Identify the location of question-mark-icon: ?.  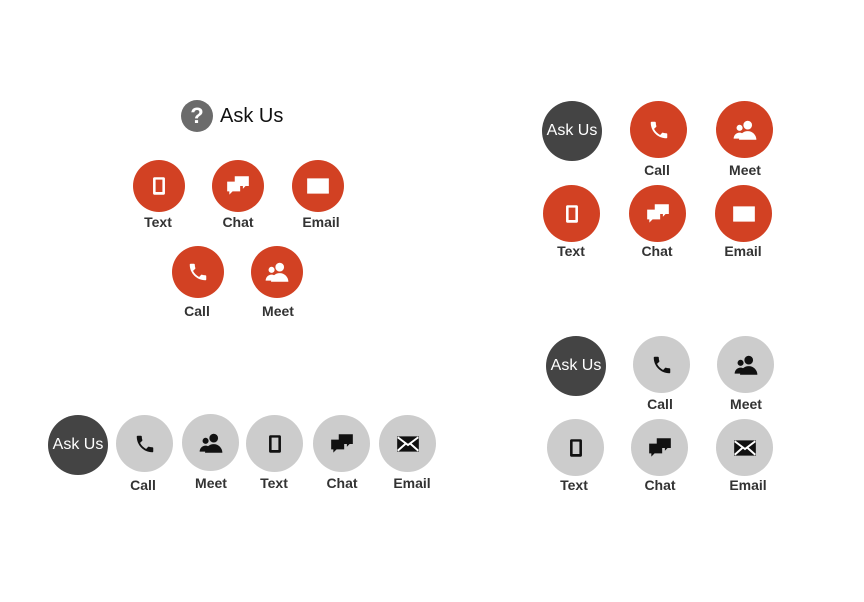
(197, 116).